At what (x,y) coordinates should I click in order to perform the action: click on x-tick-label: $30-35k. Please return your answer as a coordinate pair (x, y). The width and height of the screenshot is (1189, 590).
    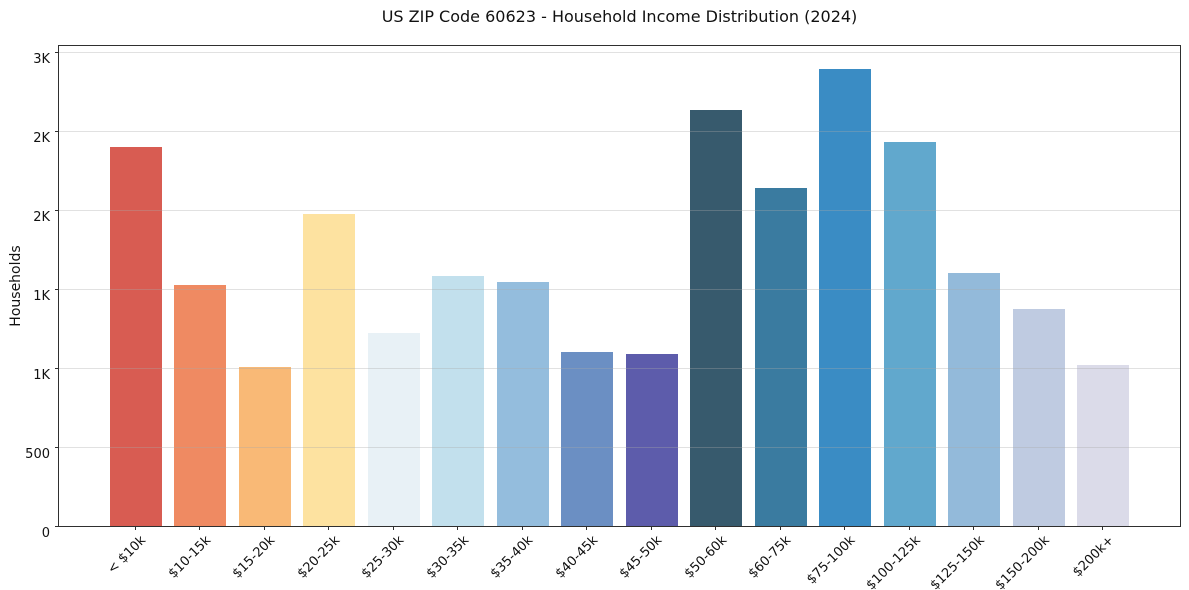
    Looking at the image, I should click on (447, 557).